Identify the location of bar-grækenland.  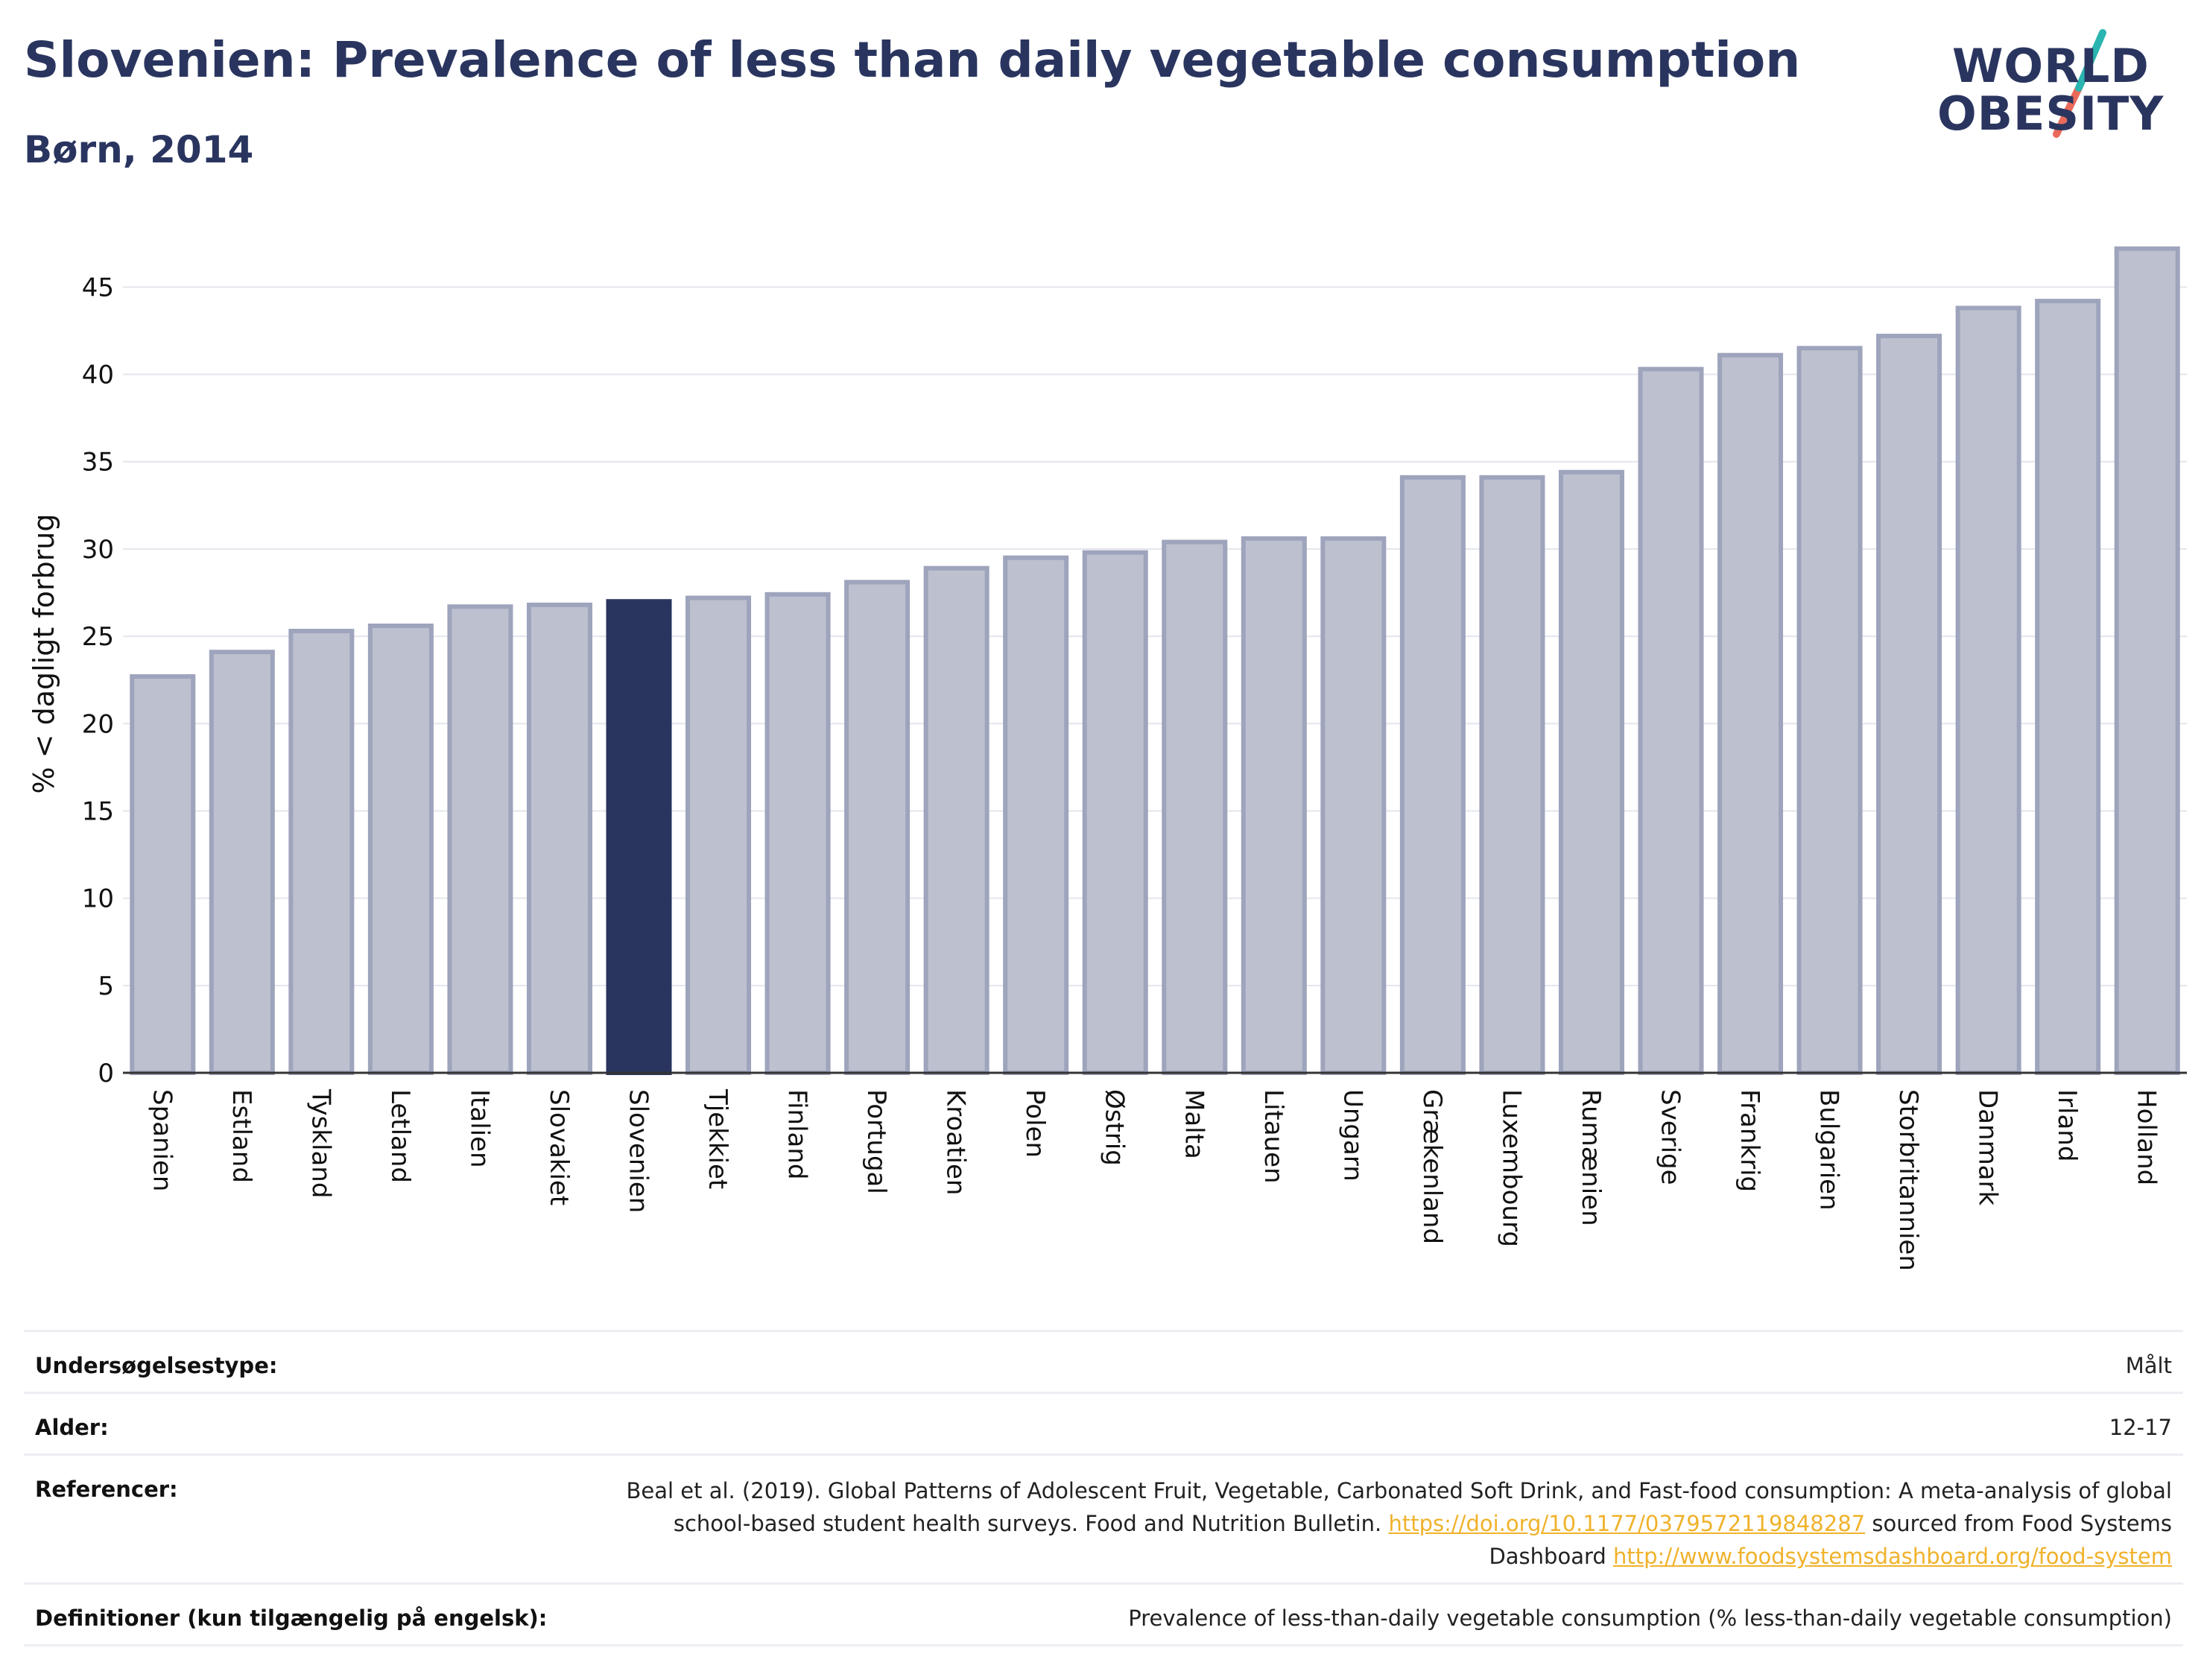
(1432, 775).